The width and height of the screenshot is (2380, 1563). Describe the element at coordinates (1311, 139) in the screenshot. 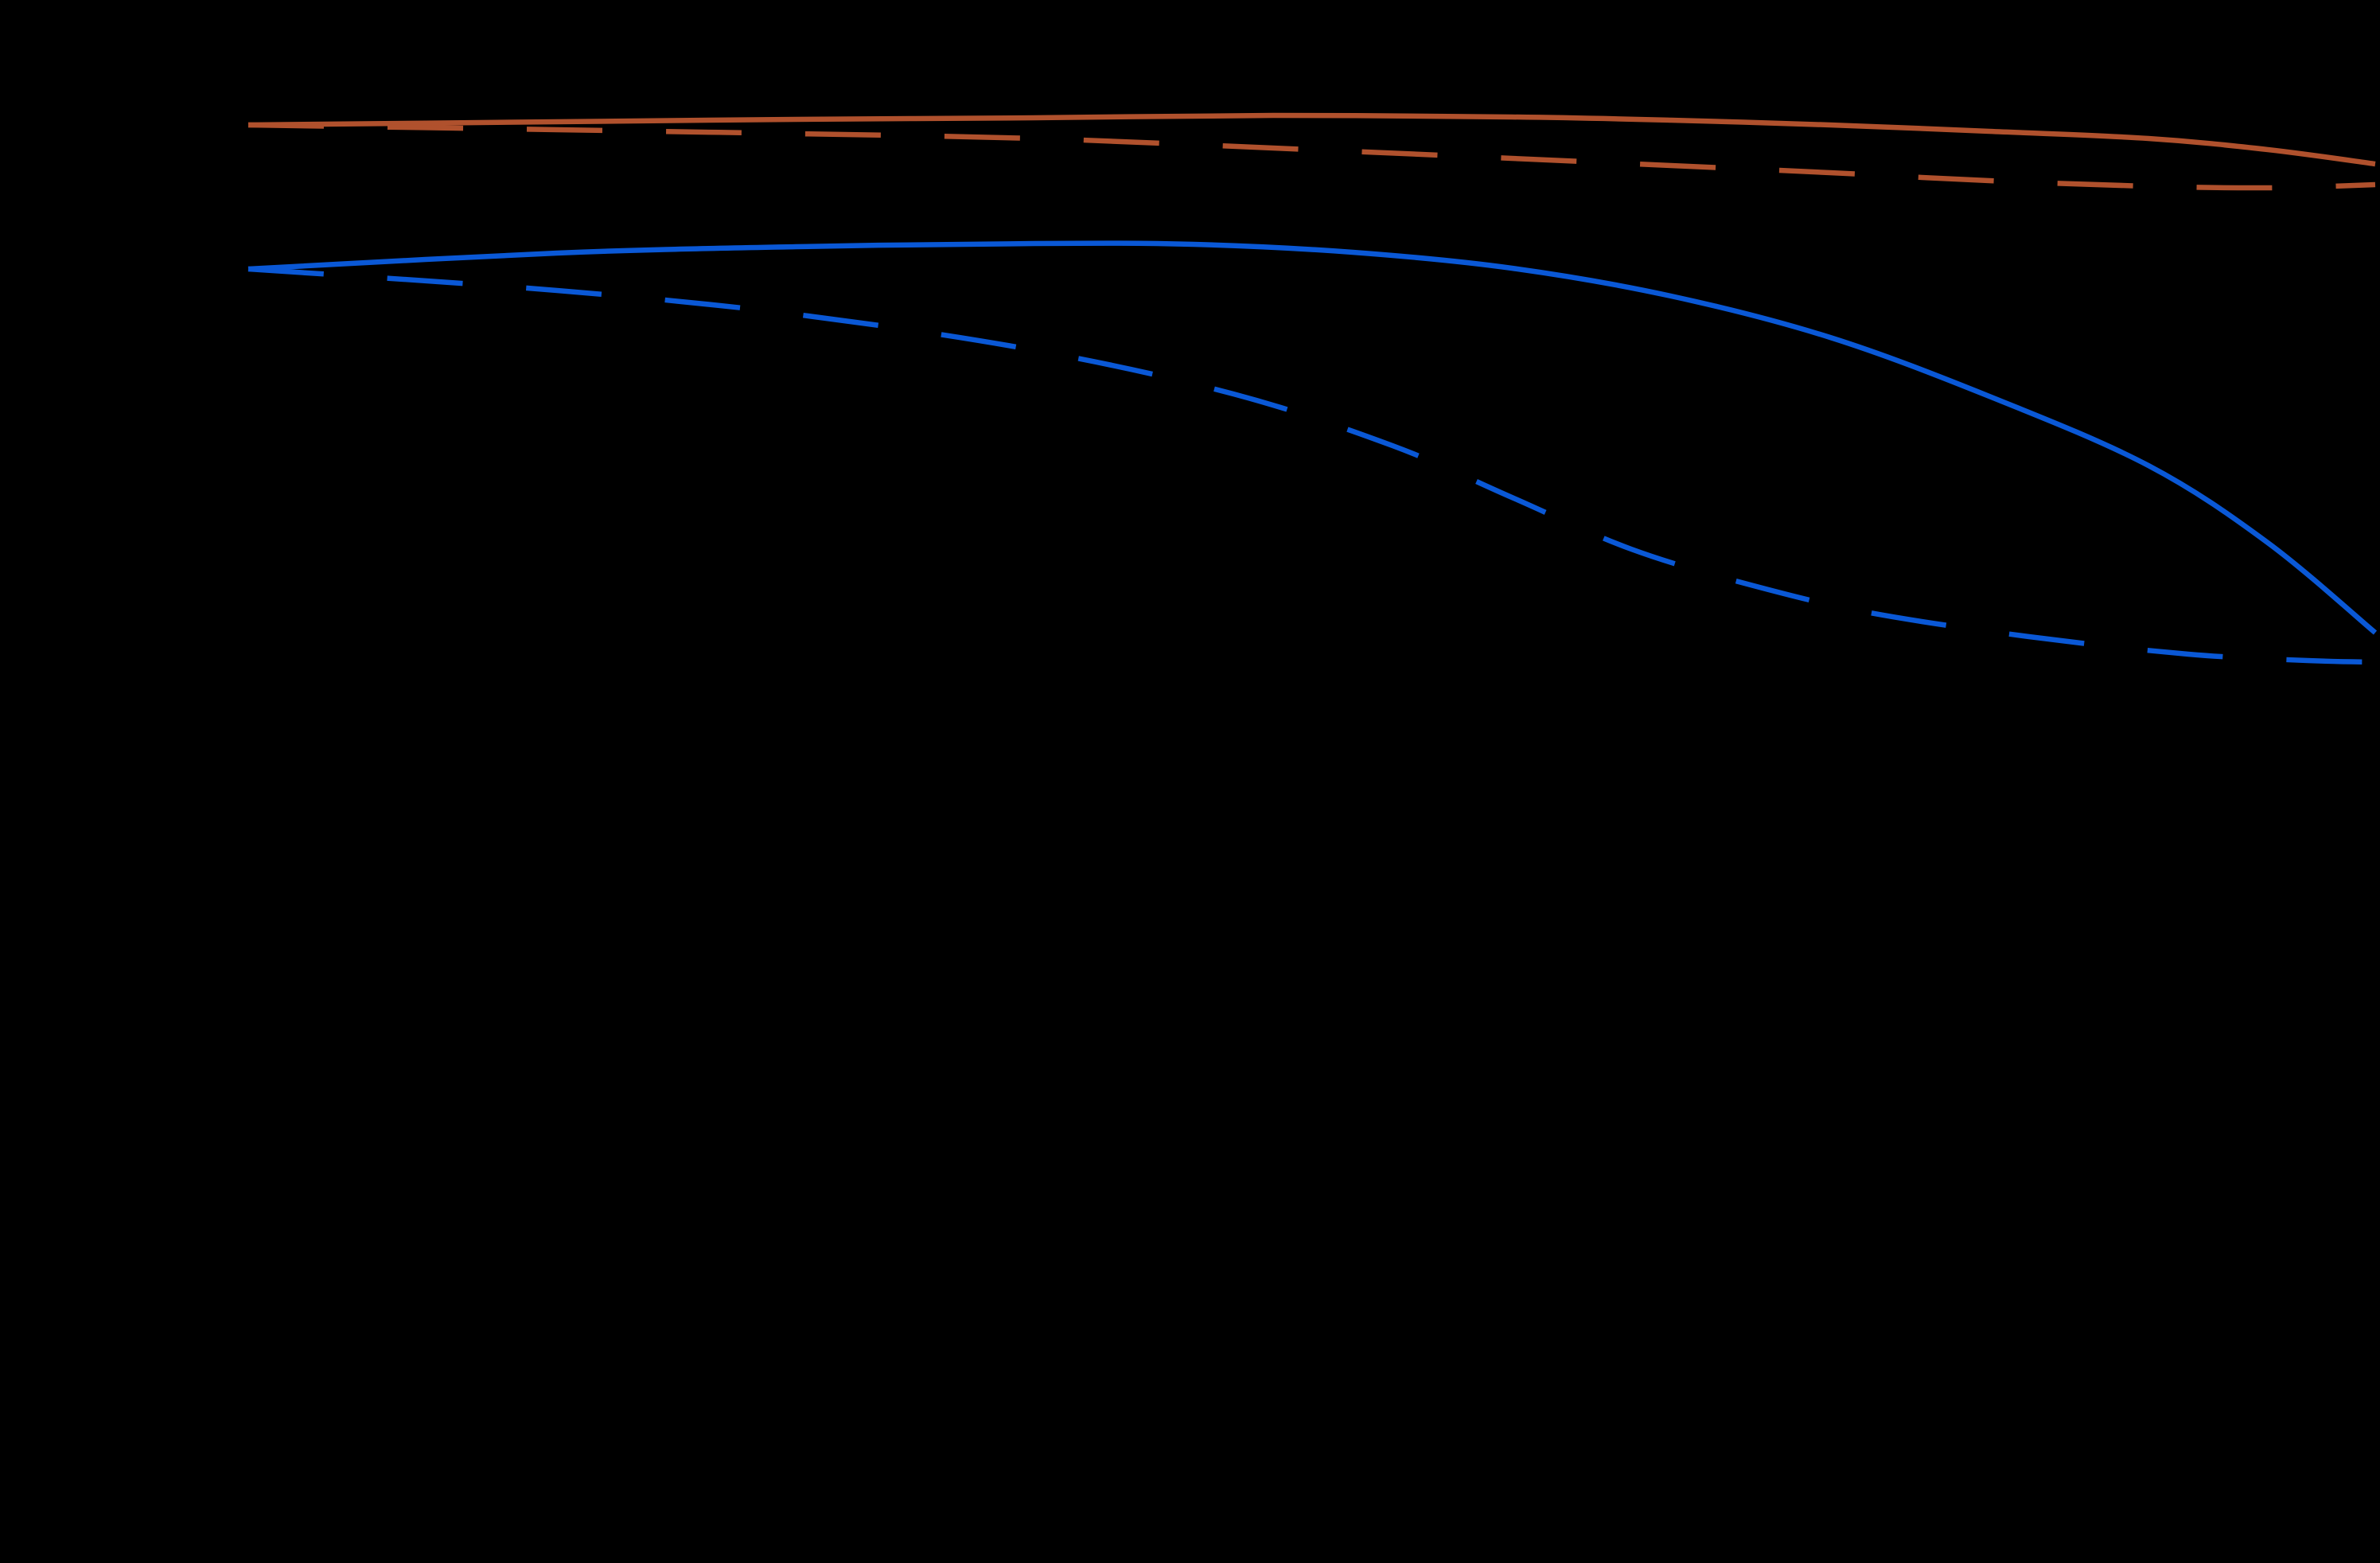

I see `series-orange-solid-line` at that location.